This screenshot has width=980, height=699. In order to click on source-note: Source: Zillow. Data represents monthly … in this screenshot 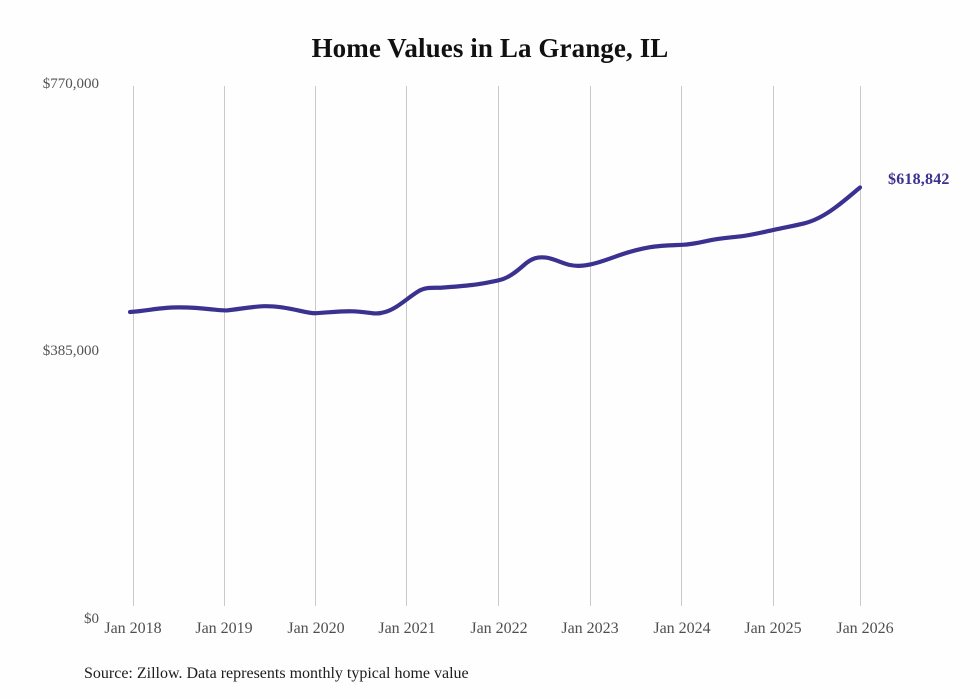, I will do `click(276, 673)`.